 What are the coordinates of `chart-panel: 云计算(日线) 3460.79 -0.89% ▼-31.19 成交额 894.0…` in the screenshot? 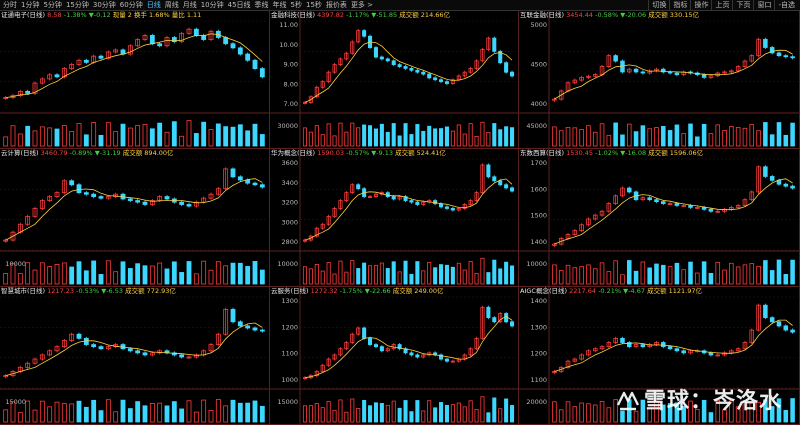 It's located at (135, 218).